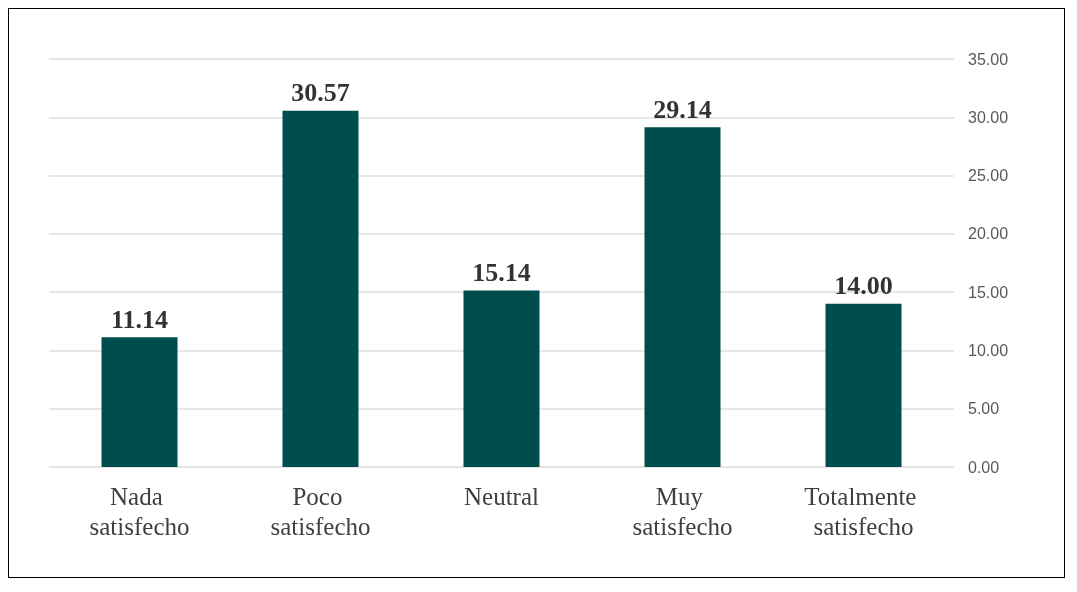 The height and width of the screenshot is (592, 1077). I want to click on y-tick-label: 35.00, so click(988, 59).